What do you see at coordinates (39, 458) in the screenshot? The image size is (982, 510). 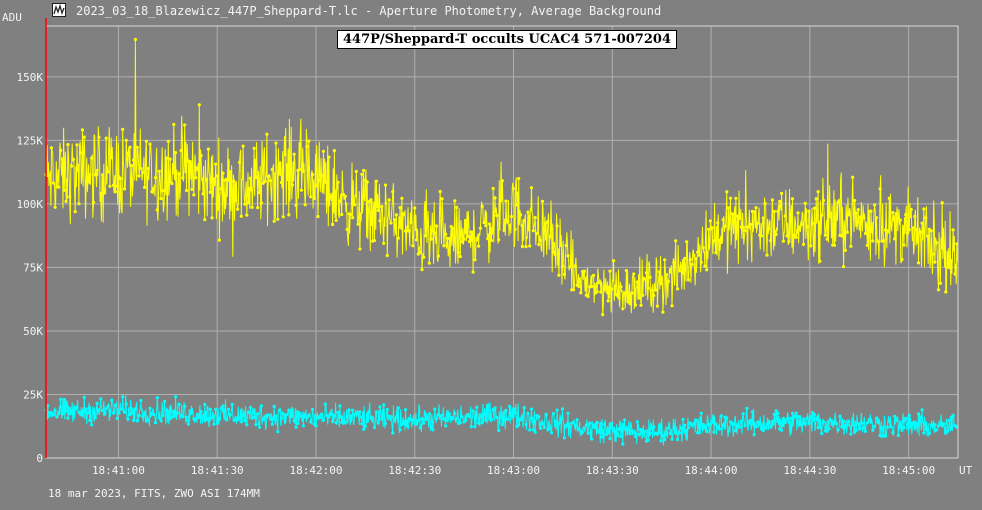 I see `y-tick-label: 0` at bounding box center [39, 458].